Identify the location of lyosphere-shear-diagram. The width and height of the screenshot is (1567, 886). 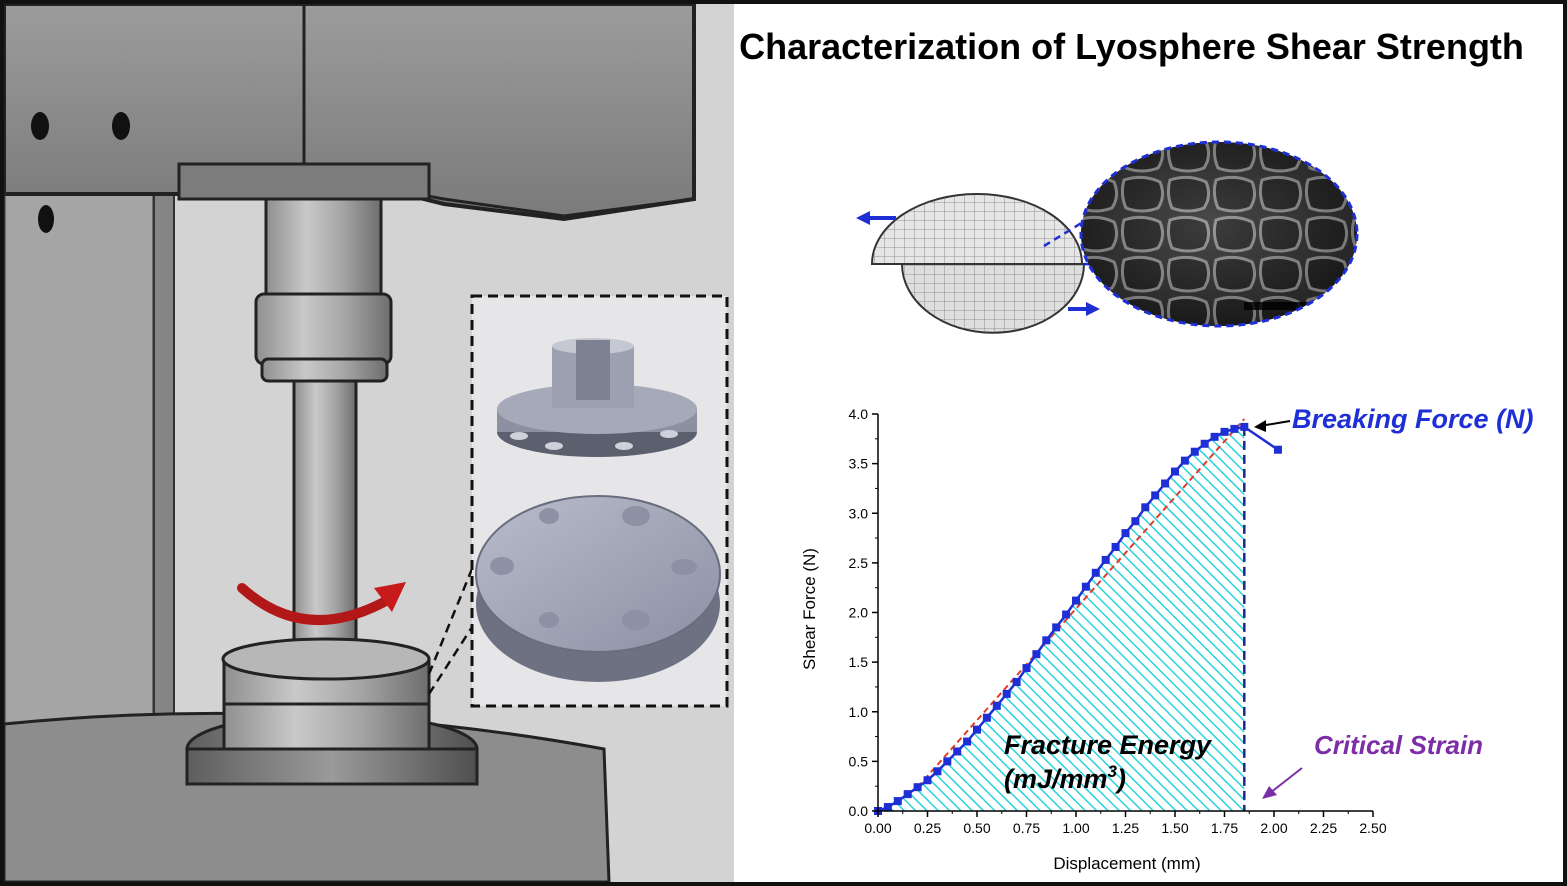
(1107, 237).